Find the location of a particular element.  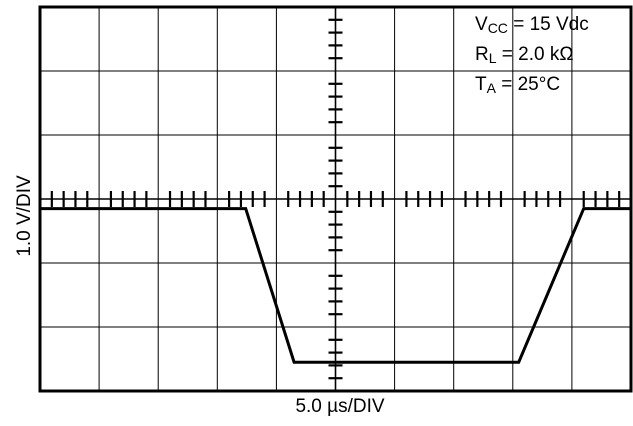

rl-value: = 2.0 kΩ is located at coordinates (535, 54).